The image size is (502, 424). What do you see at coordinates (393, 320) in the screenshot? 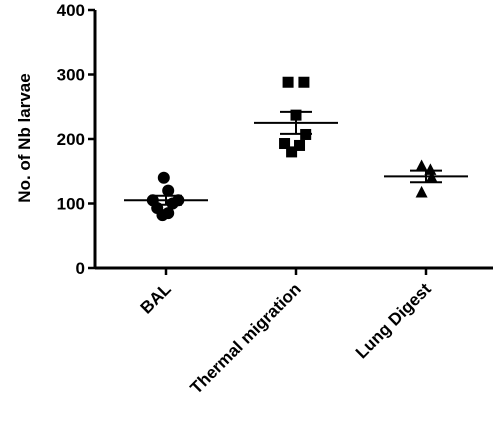
I see `x-tick-label: Lung Digest` at bounding box center [393, 320].